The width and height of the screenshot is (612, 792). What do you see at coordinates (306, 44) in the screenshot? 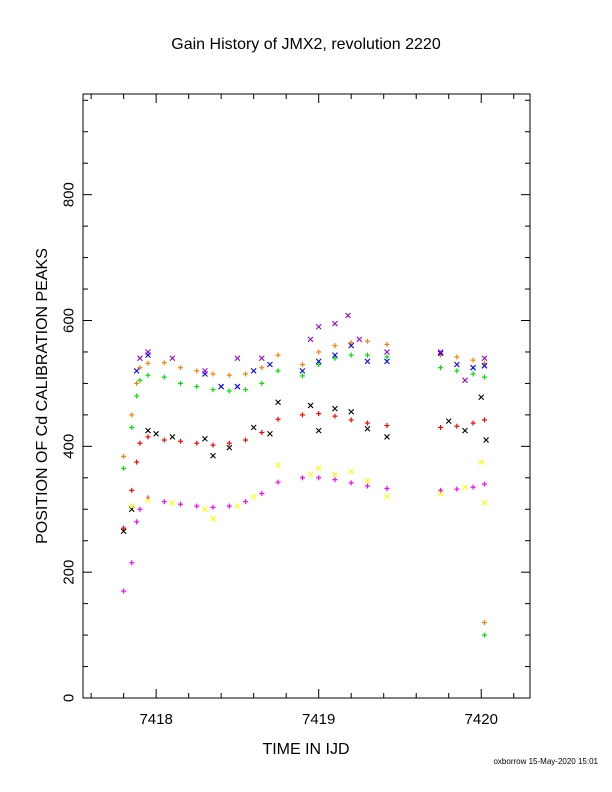
I see `chart-title: Gain History of JMX2, revolution 2220` at bounding box center [306, 44].